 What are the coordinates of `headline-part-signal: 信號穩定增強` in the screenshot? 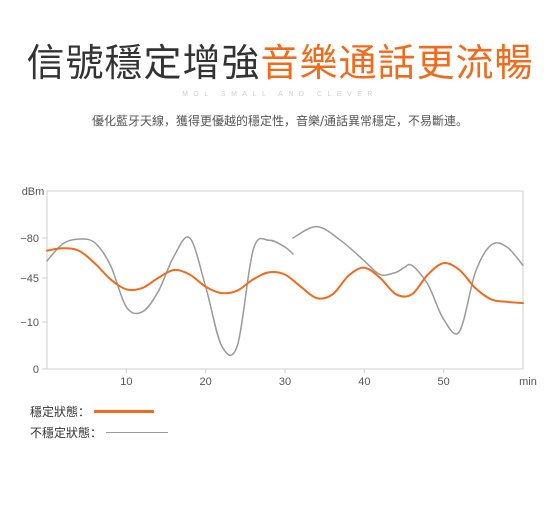 It's located at (143, 63).